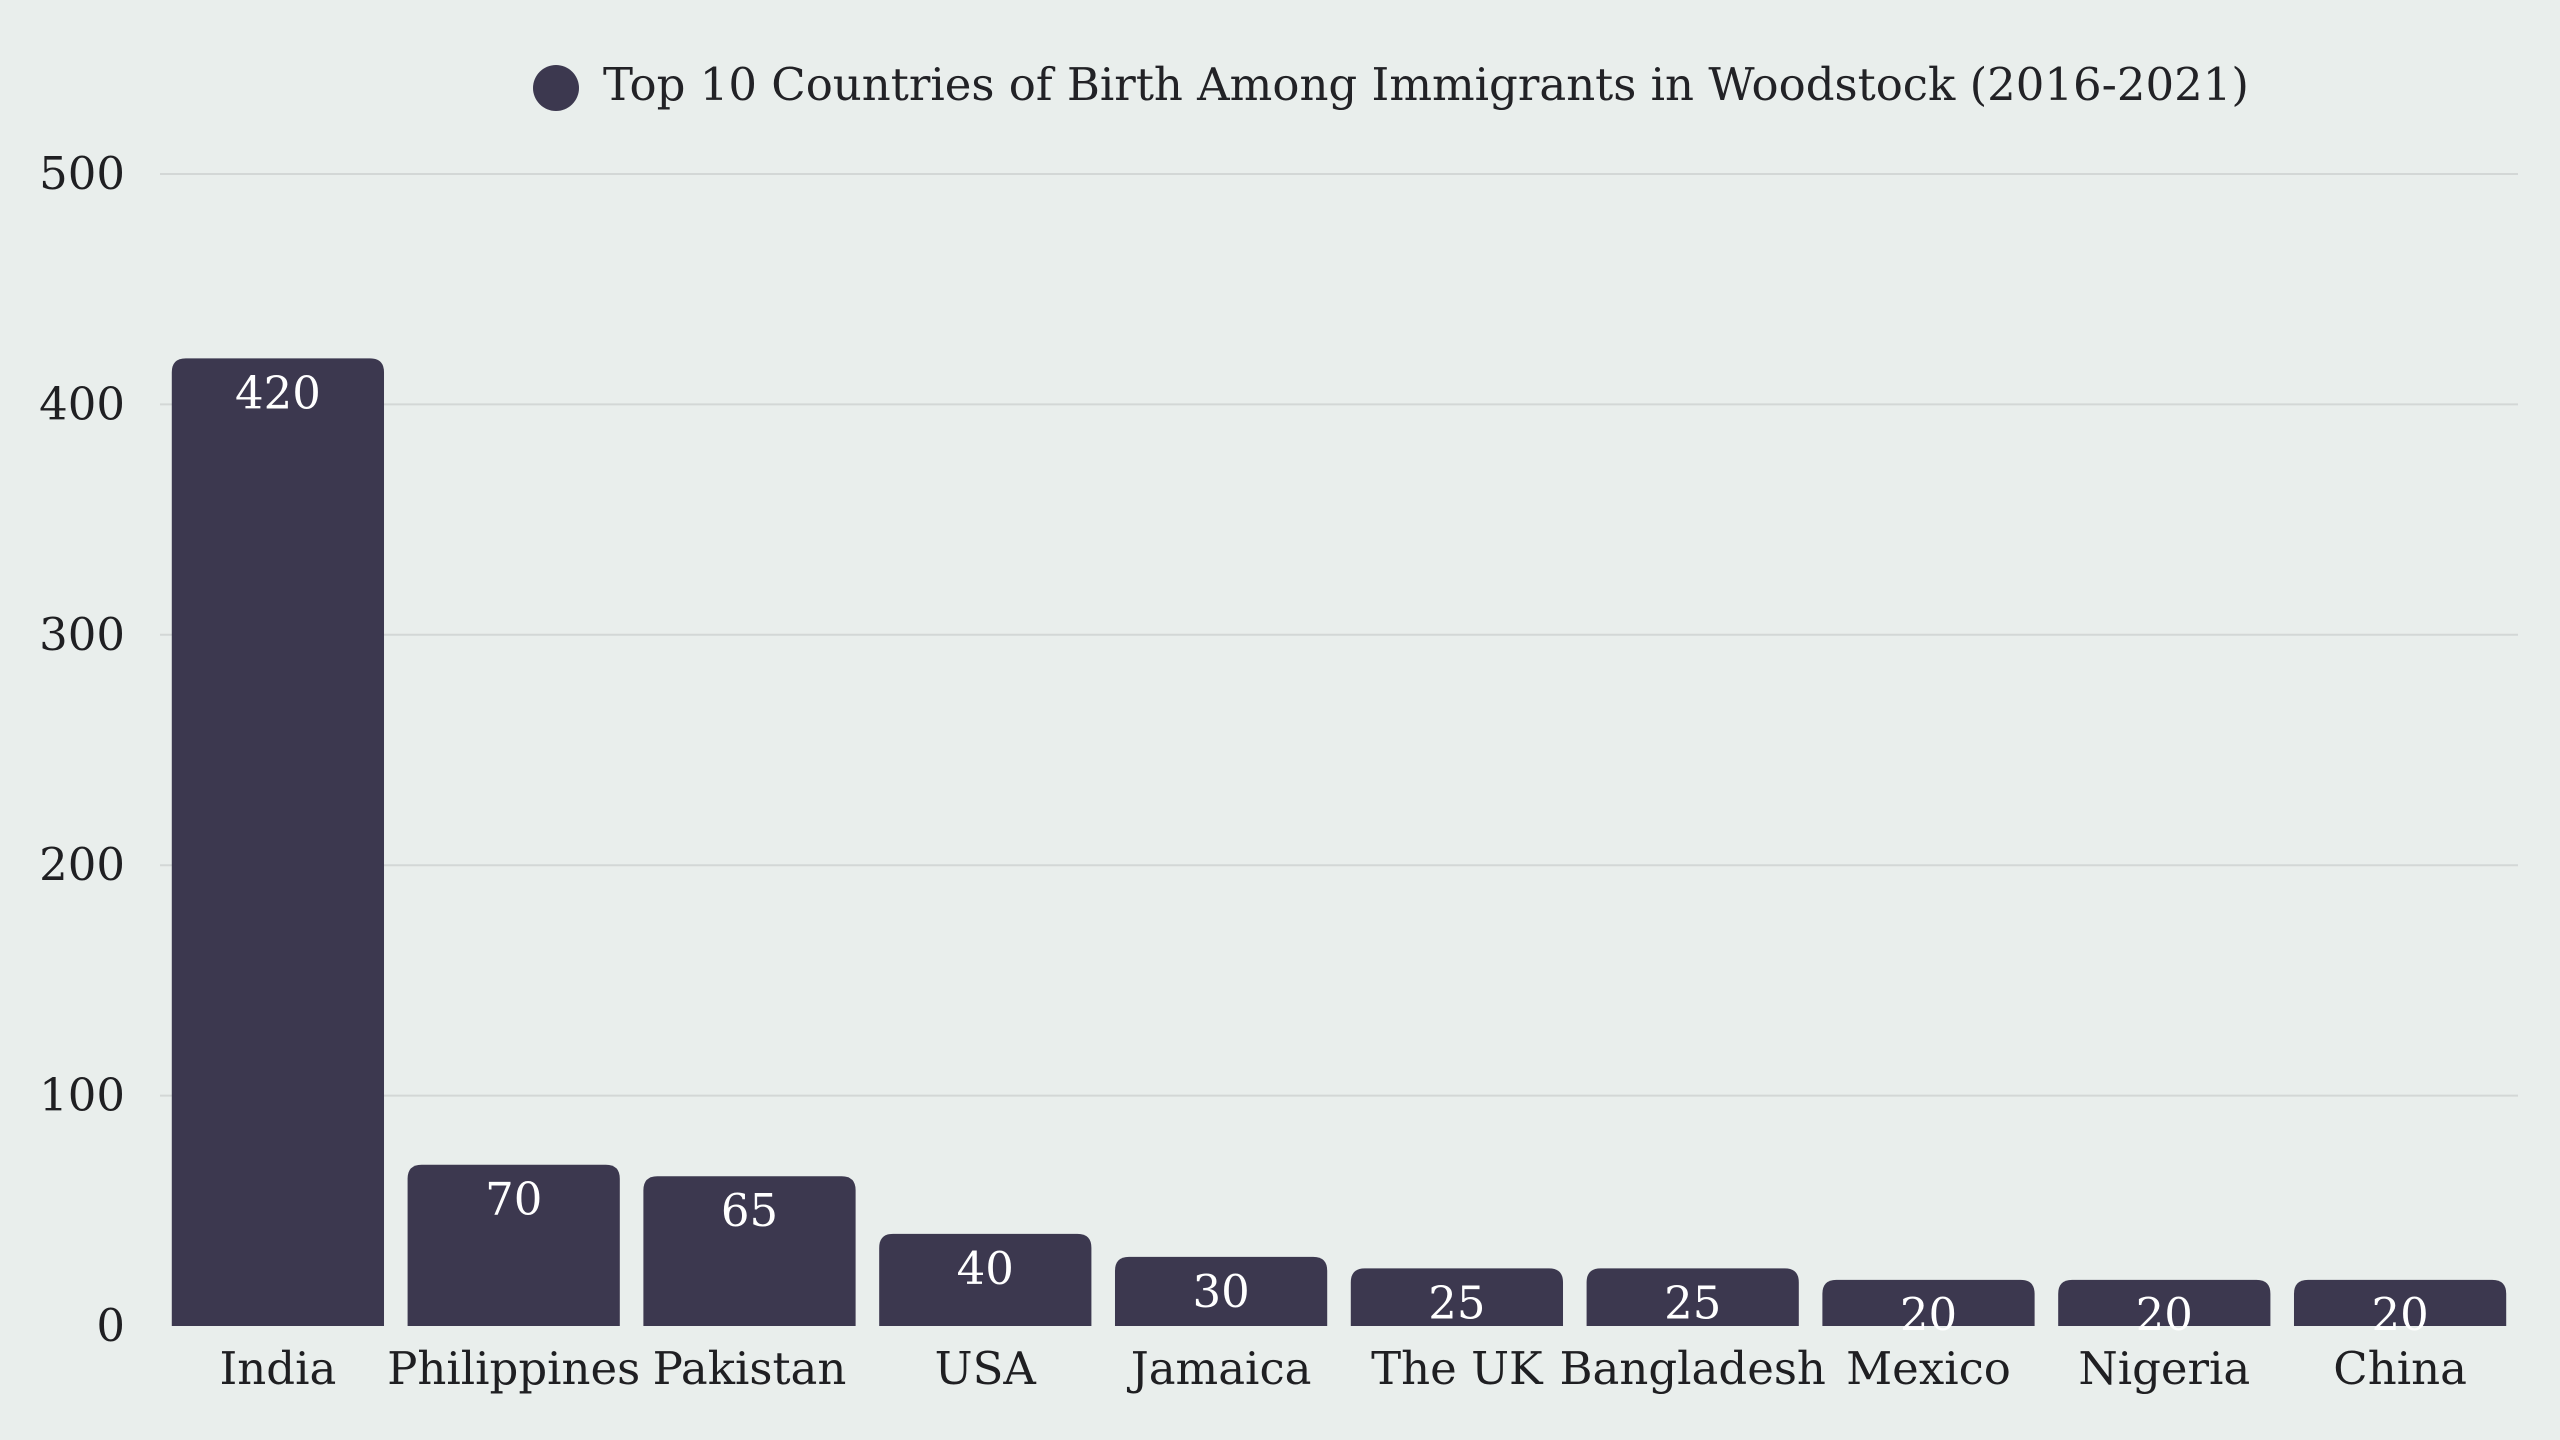 The image size is (2560, 1440). I want to click on y-tick-label: 100, so click(82, 1095).